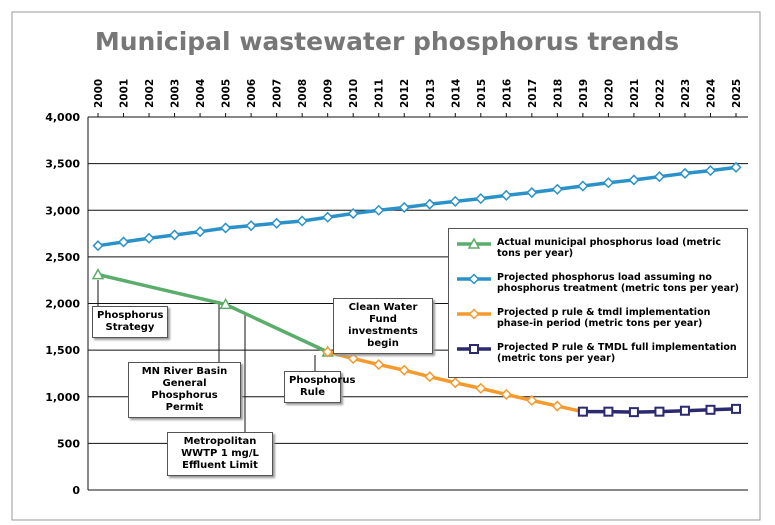  What do you see at coordinates (252, 93) in the screenshot?
I see `x-tick-label: 2006` at bounding box center [252, 93].